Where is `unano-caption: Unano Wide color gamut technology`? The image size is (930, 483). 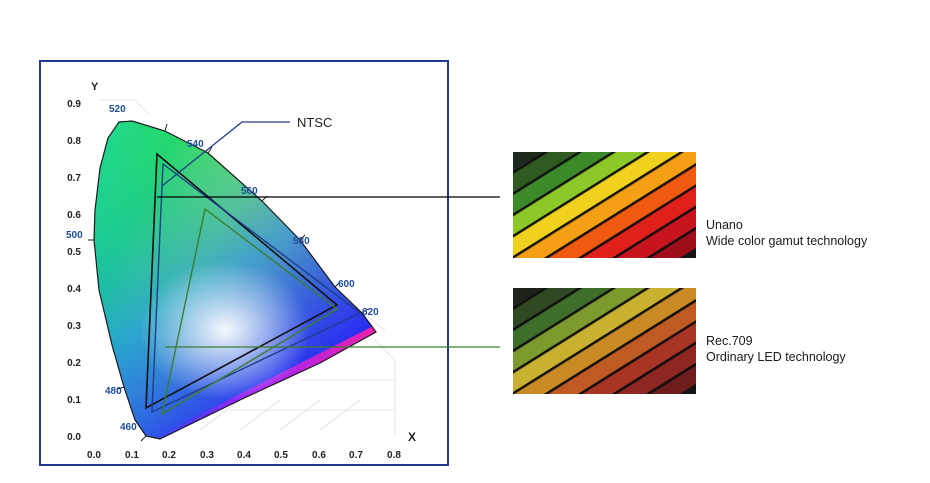
unano-caption: Unano Wide color gamut technology is located at coordinates (786, 233).